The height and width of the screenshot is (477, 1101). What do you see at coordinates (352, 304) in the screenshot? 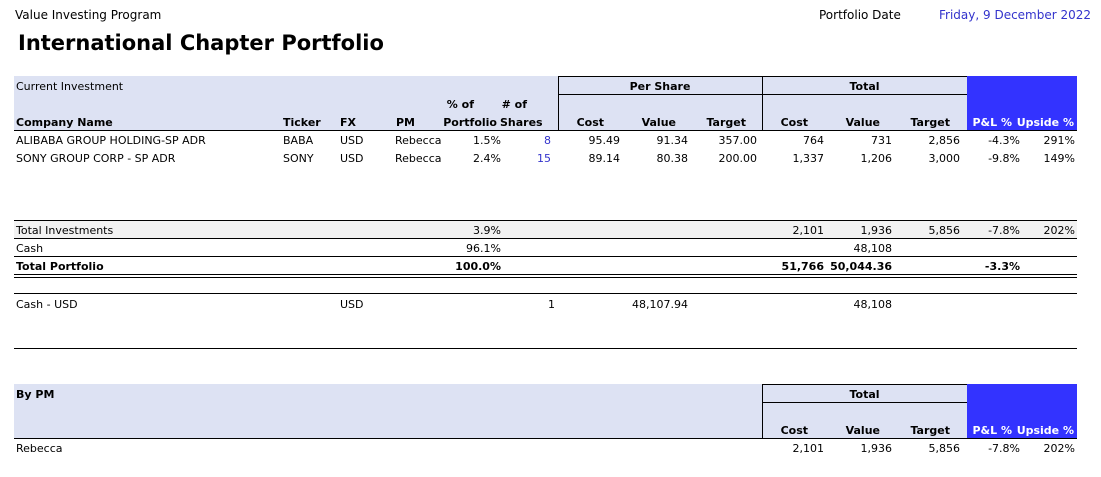
I see `cash-detail-fx: USD` at bounding box center [352, 304].